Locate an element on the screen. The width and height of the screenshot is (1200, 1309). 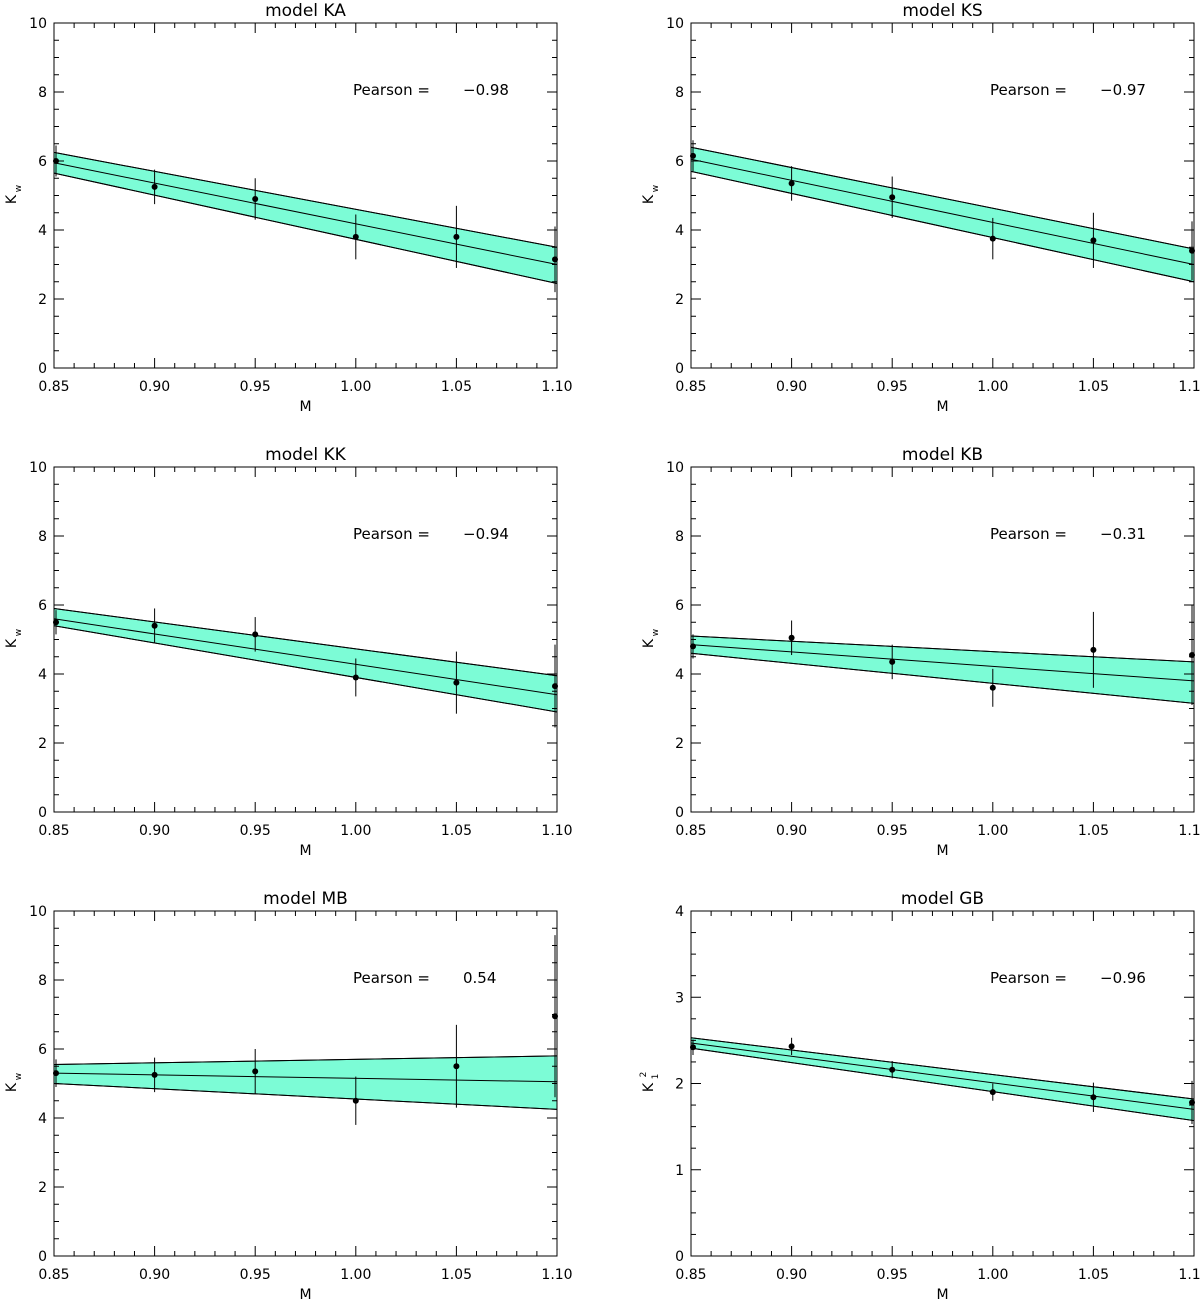
pearson-value: −0.98 is located at coordinates (486, 90).